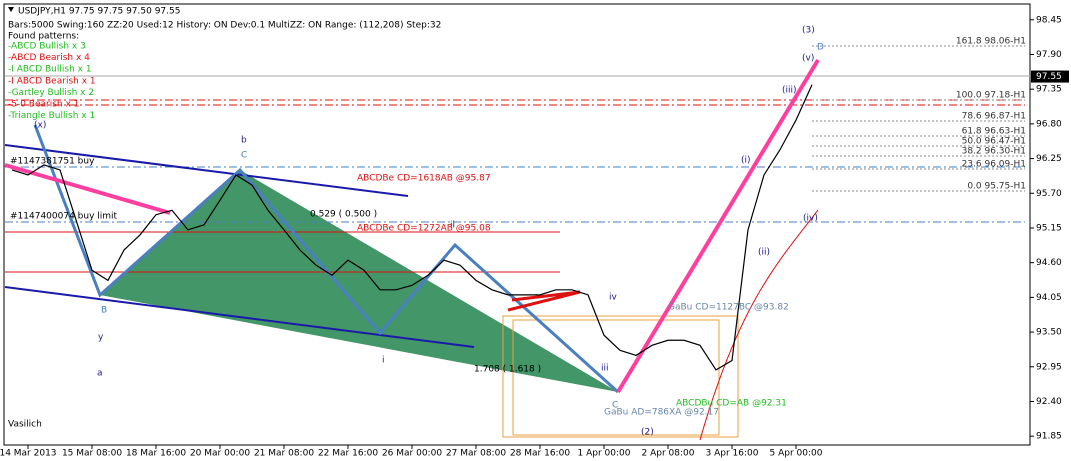 The width and height of the screenshot is (1071, 461). What do you see at coordinates (92, 454) in the screenshot?
I see `x-tick-label: 15 Mar 08:00` at bounding box center [92, 454].